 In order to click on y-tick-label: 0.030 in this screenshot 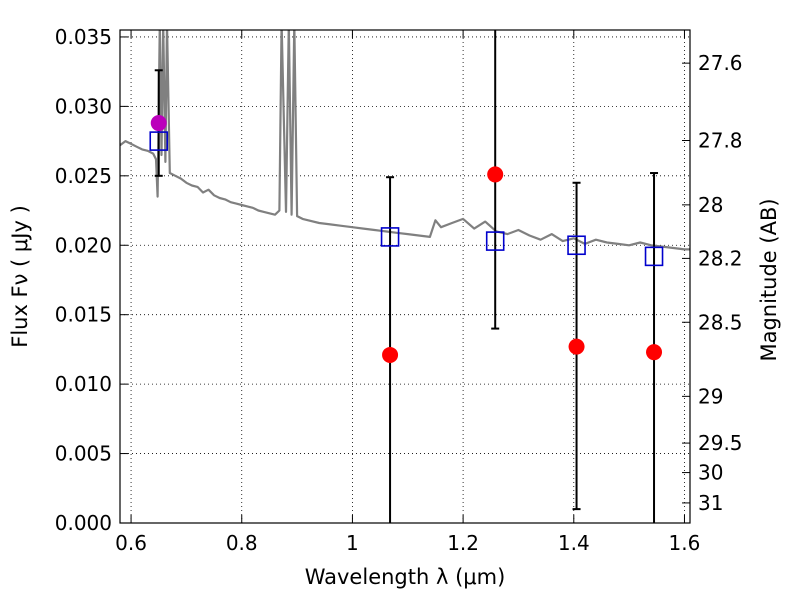, I will do `click(83, 106)`.